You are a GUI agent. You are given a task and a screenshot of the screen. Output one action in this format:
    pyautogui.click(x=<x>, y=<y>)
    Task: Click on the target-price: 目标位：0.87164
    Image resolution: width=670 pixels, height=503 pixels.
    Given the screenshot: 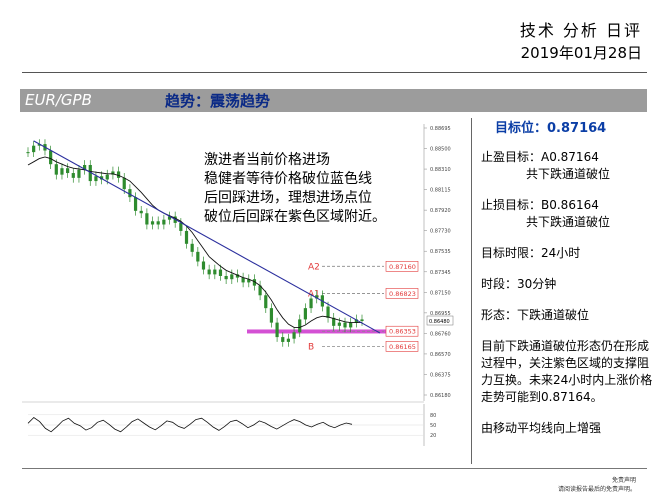 What is the action you would take?
    pyautogui.click(x=551, y=128)
    